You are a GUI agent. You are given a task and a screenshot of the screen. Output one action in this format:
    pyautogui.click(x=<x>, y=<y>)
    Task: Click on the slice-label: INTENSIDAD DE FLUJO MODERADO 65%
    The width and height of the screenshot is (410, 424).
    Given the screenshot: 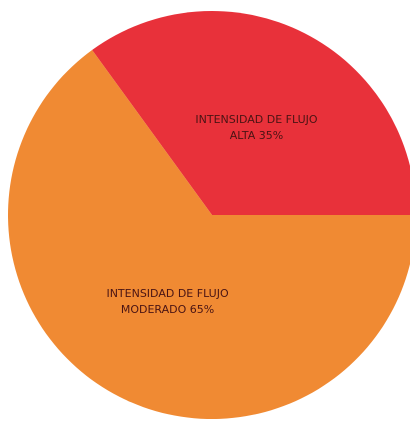 What is the action you would take?
    pyautogui.click(x=168, y=302)
    